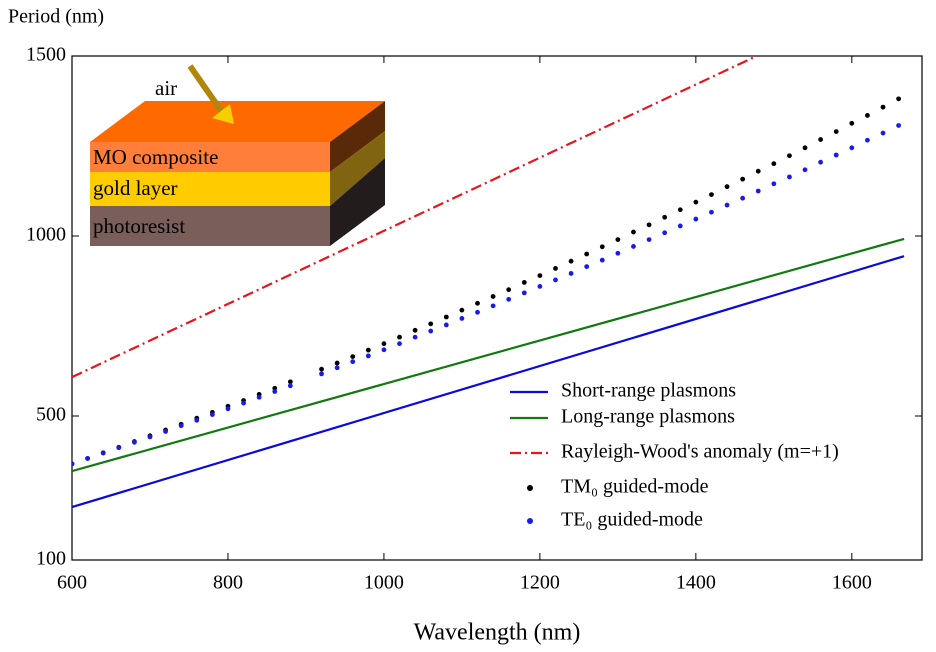 The width and height of the screenshot is (936, 652). What do you see at coordinates (237, 121) in the screenshot?
I see `top-face` at bounding box center [237, 121].